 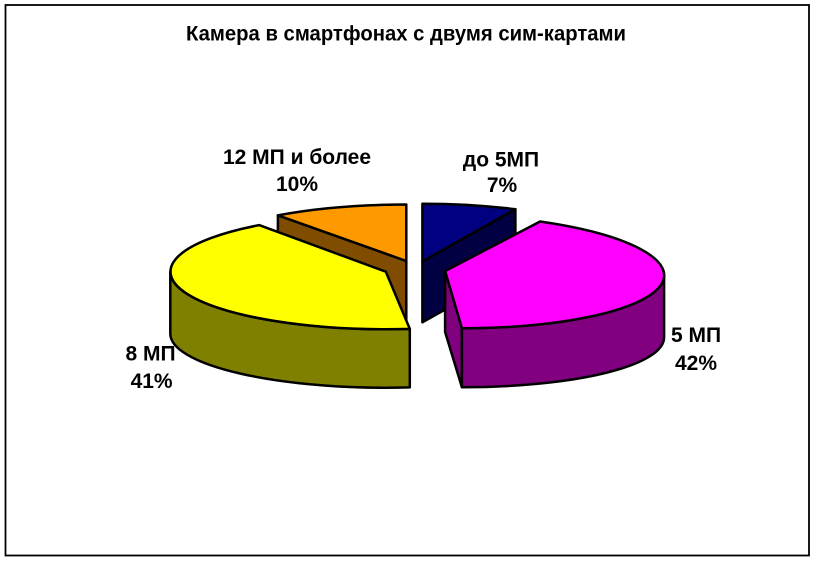 I want to click on svg-text: 10%, so click(x=297, y=184).